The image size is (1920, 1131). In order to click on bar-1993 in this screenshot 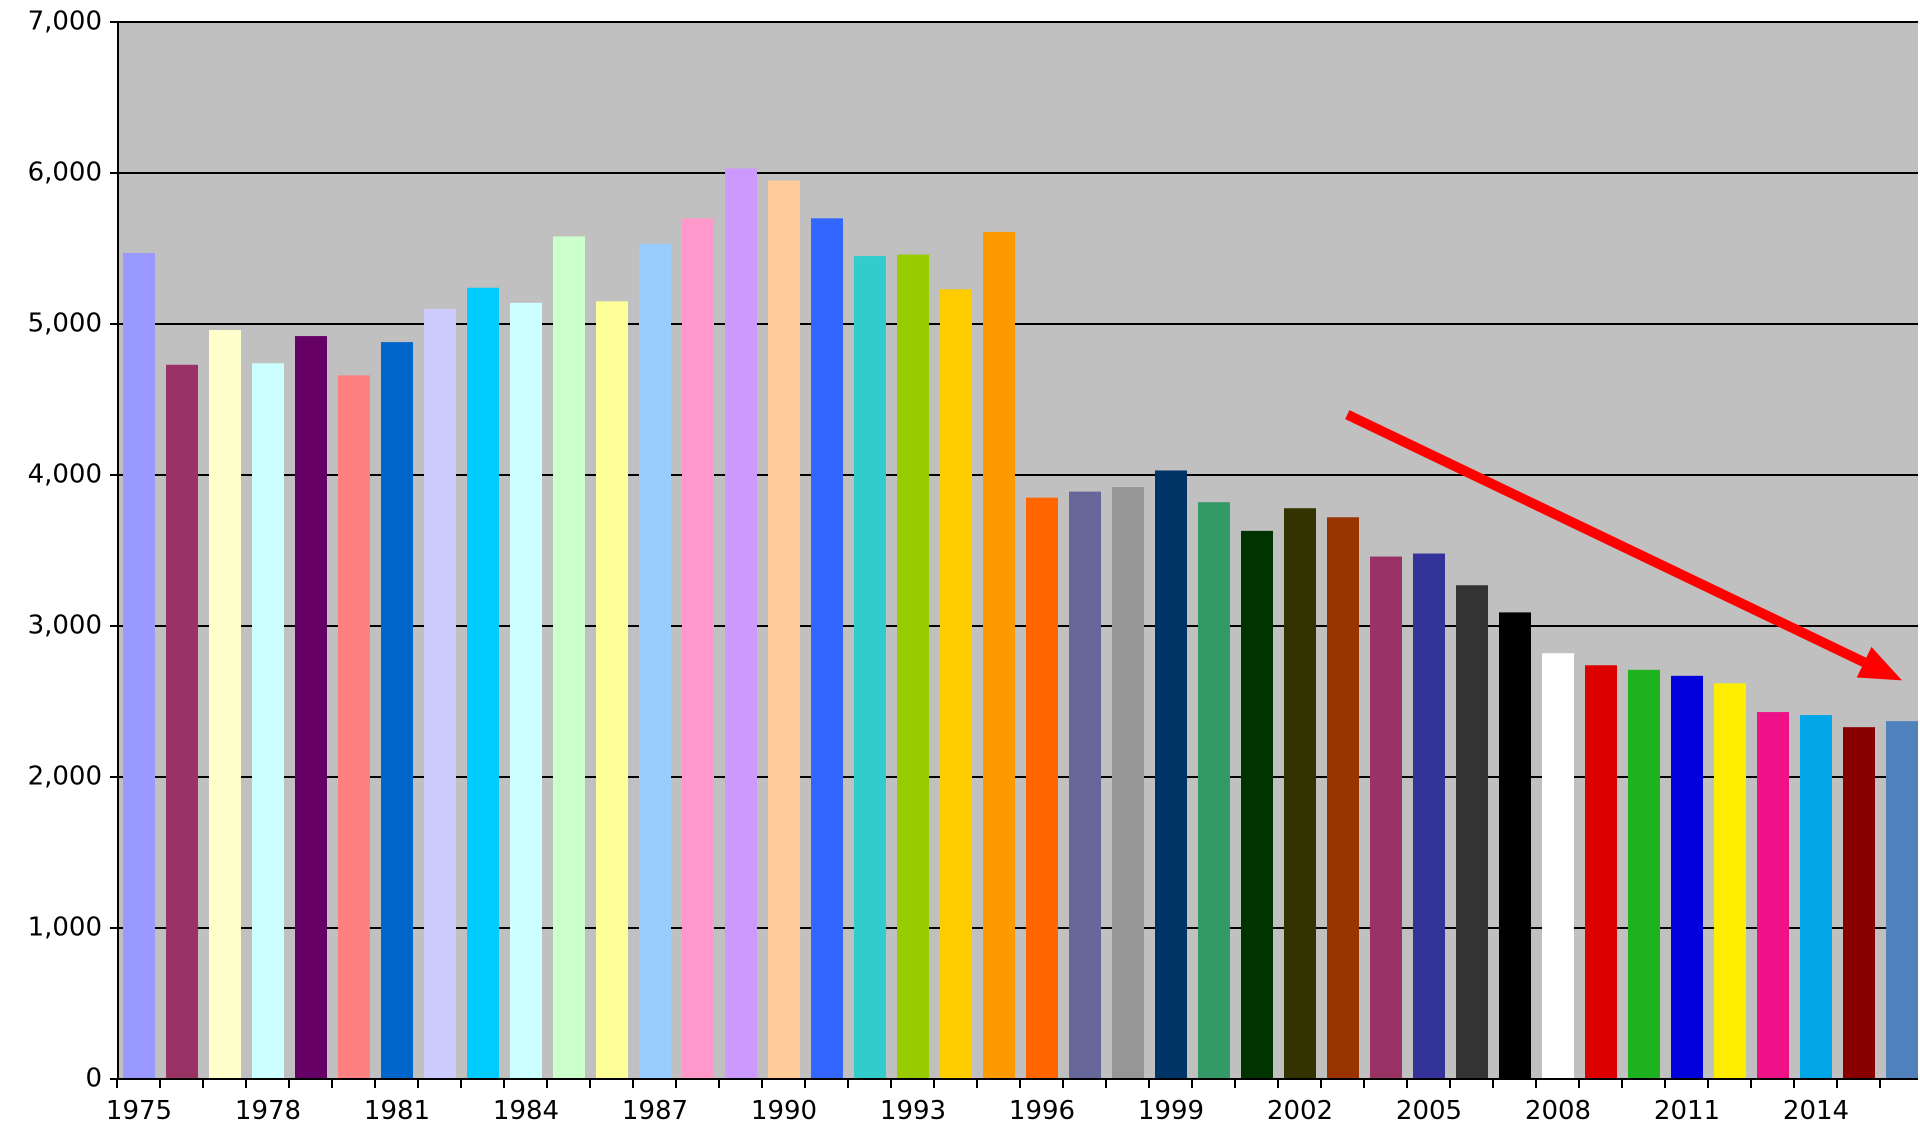, I will do `click(913, 667)`.